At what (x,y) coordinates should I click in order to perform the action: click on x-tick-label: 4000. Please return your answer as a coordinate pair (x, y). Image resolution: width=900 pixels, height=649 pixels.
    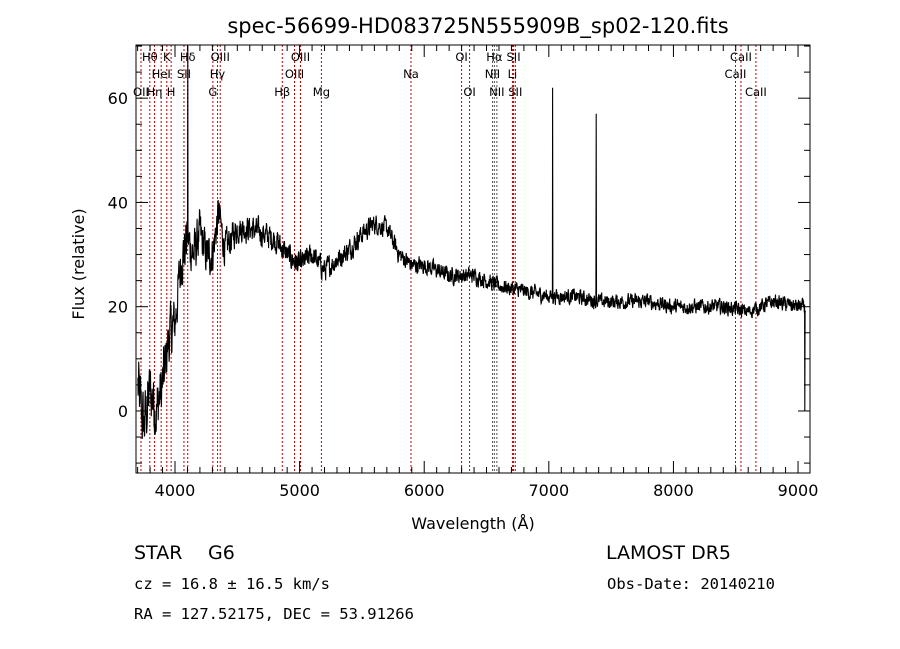
    Looking at the image, I should click on (175, 490).